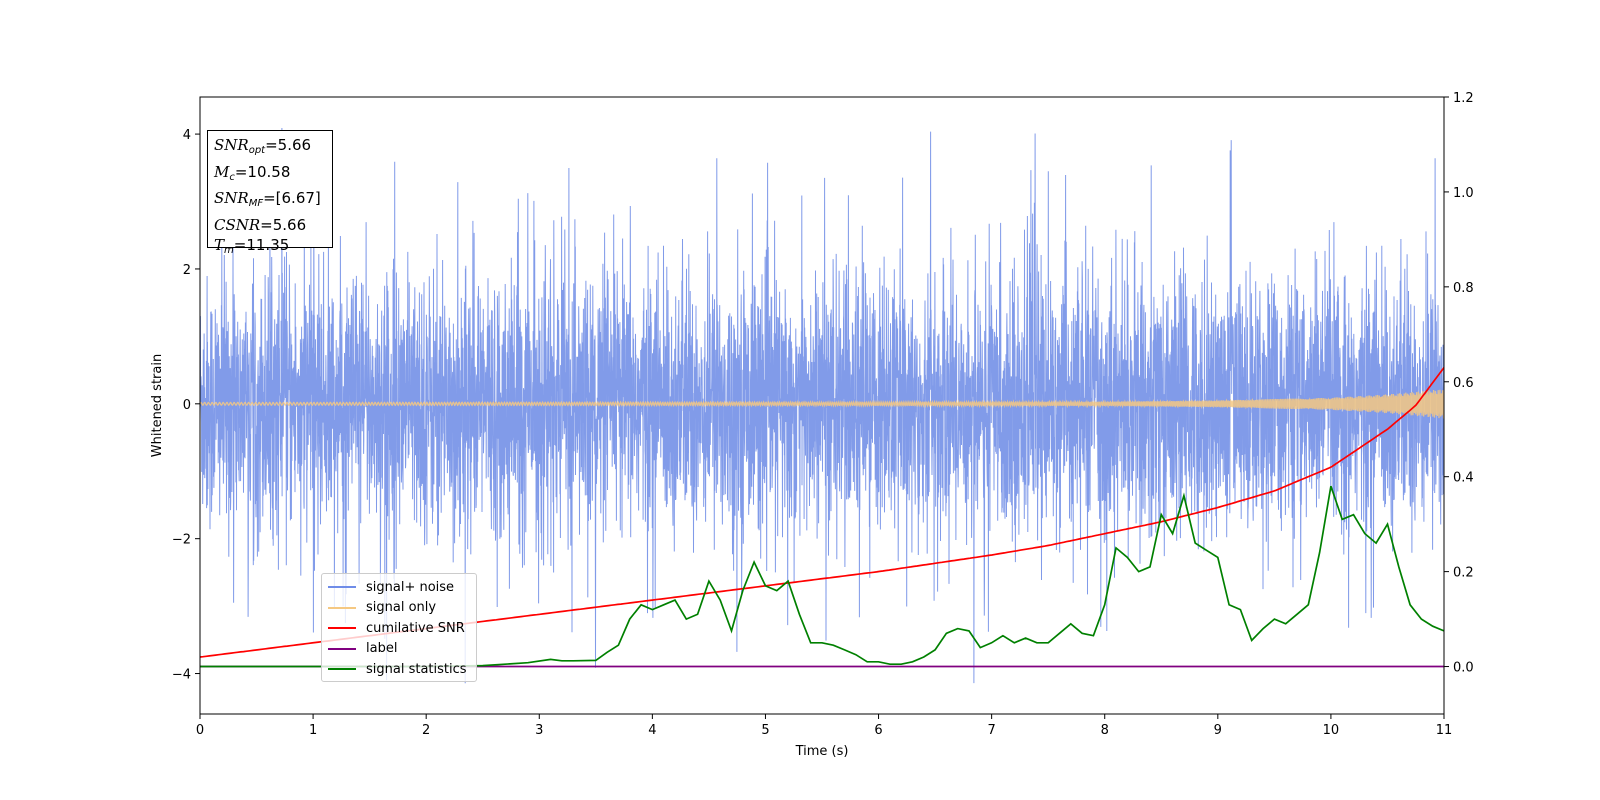 The width and height of the screenshot is (1600, 800). What do you see at coordinates (1331, 730) in the screenshot?
I see `x-tick-label: 10` at bounding box center [1331, 730].